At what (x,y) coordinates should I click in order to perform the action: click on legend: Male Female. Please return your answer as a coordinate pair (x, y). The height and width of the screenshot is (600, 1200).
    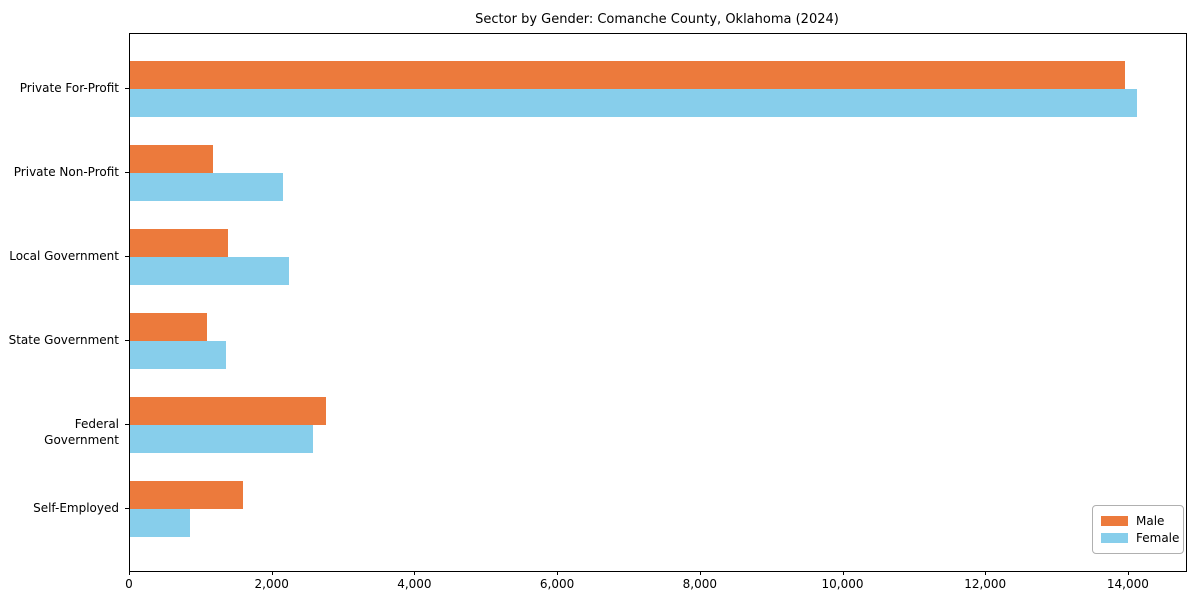
    Looking at the image, I should click on (1138, 529).